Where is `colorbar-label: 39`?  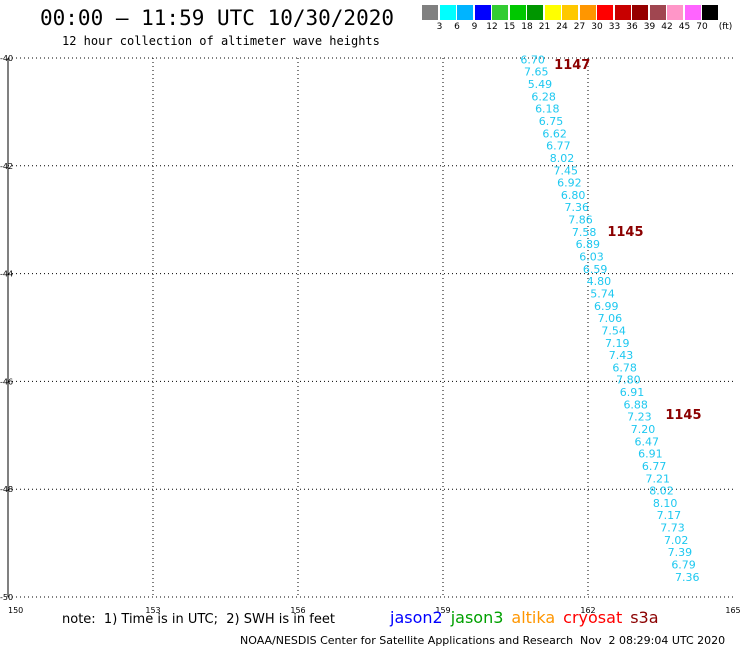
colorbar-label: 39 is located at coordinates (649, 27).